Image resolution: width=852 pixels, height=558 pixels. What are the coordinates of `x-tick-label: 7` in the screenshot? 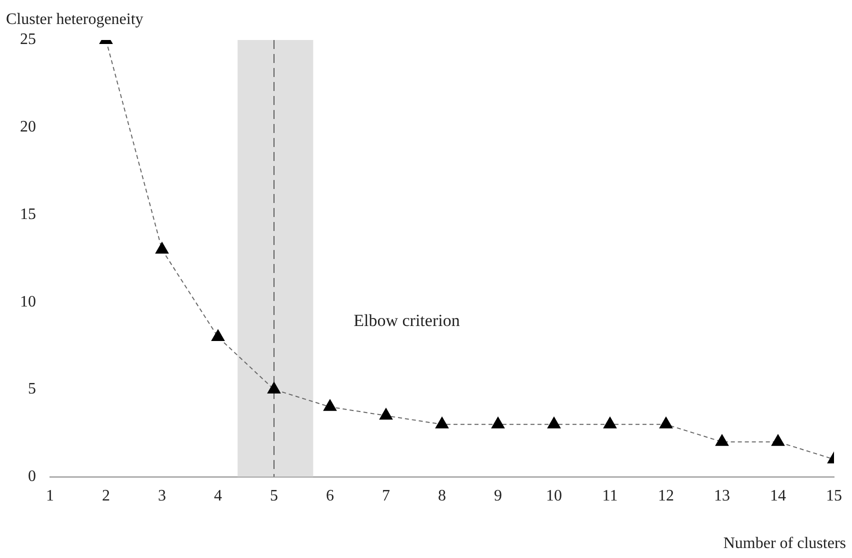 It's located at (386, 496).